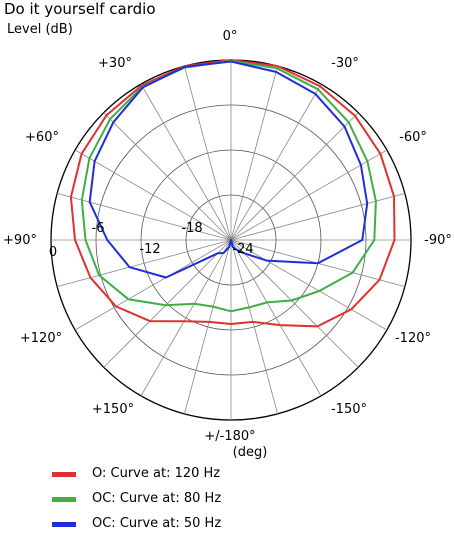  What do you see at coordinates (254, 153) in the screenshot?
I see `spoke-15deg` at bounding box center [254, 153].